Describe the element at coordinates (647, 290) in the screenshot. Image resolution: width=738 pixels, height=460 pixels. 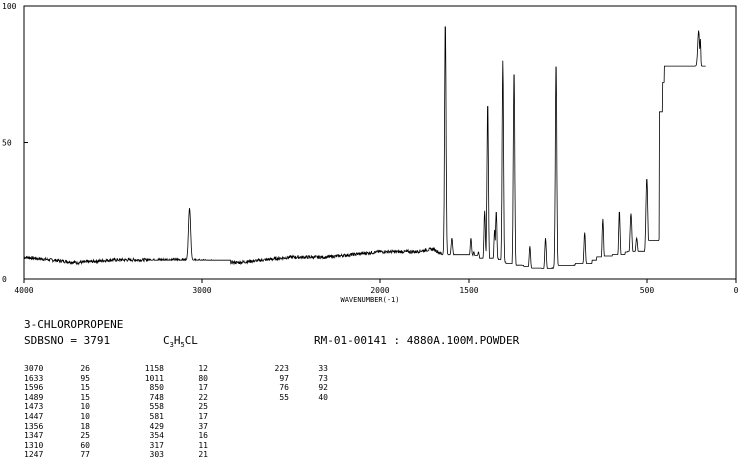
I see `x-tick-label: 500` at that location.